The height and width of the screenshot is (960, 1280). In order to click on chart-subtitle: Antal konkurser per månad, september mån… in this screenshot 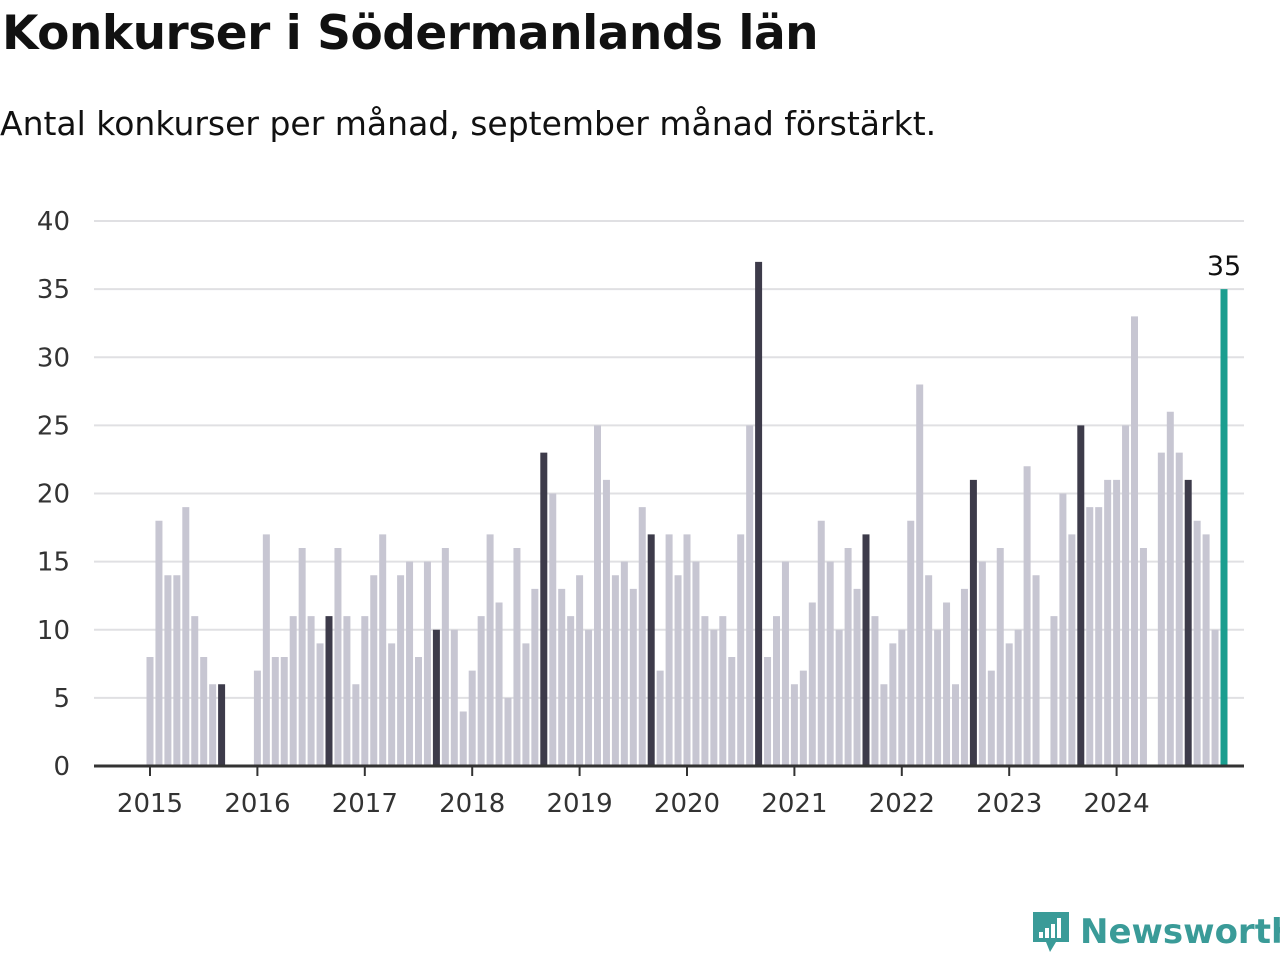, I will do `click(468, 123)`.